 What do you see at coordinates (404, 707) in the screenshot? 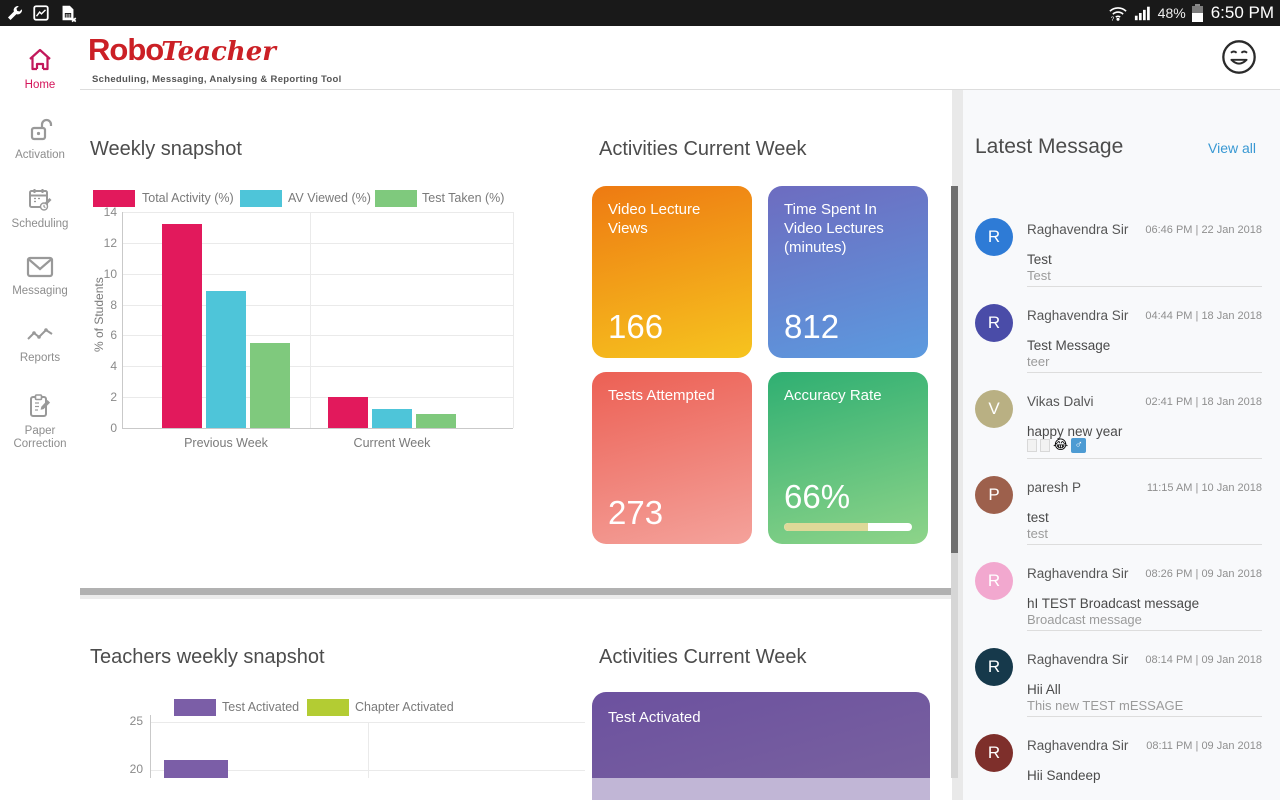
I see `legend2-label-2: Chapter Activated` at bounding box center [404, 707].